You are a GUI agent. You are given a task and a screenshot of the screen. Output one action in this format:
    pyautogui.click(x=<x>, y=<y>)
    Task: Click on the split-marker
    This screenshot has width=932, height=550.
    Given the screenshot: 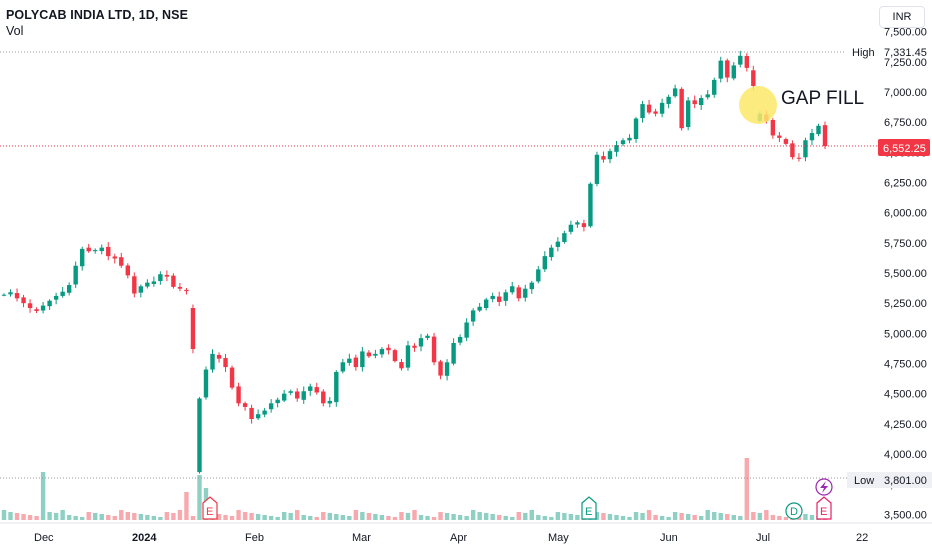 What is the action you would take?
    pyautogui.click(x=824, y=487)
    